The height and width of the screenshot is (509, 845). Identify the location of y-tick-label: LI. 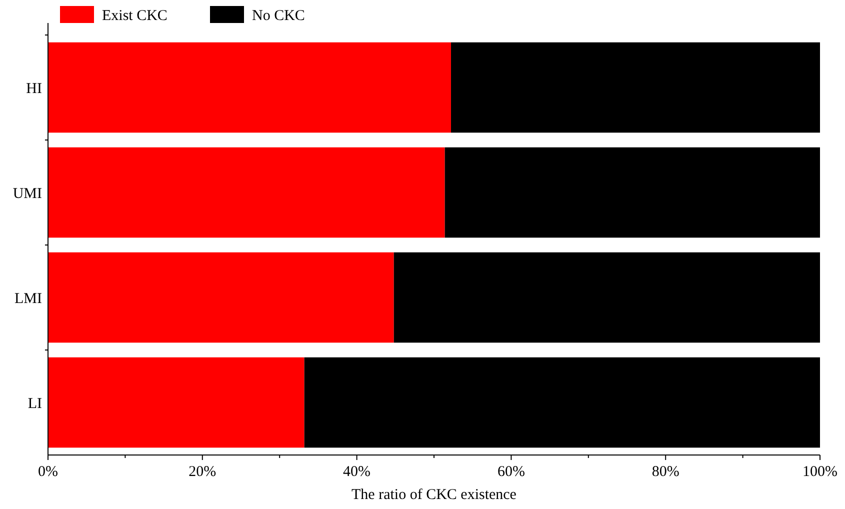
(35, 404).